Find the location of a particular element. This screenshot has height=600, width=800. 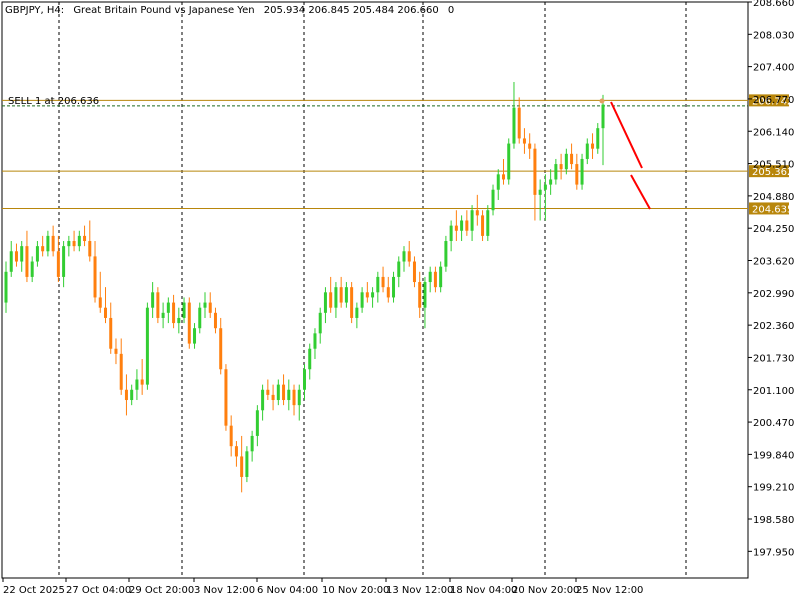

order-marker is located at coordinates (602, 101).